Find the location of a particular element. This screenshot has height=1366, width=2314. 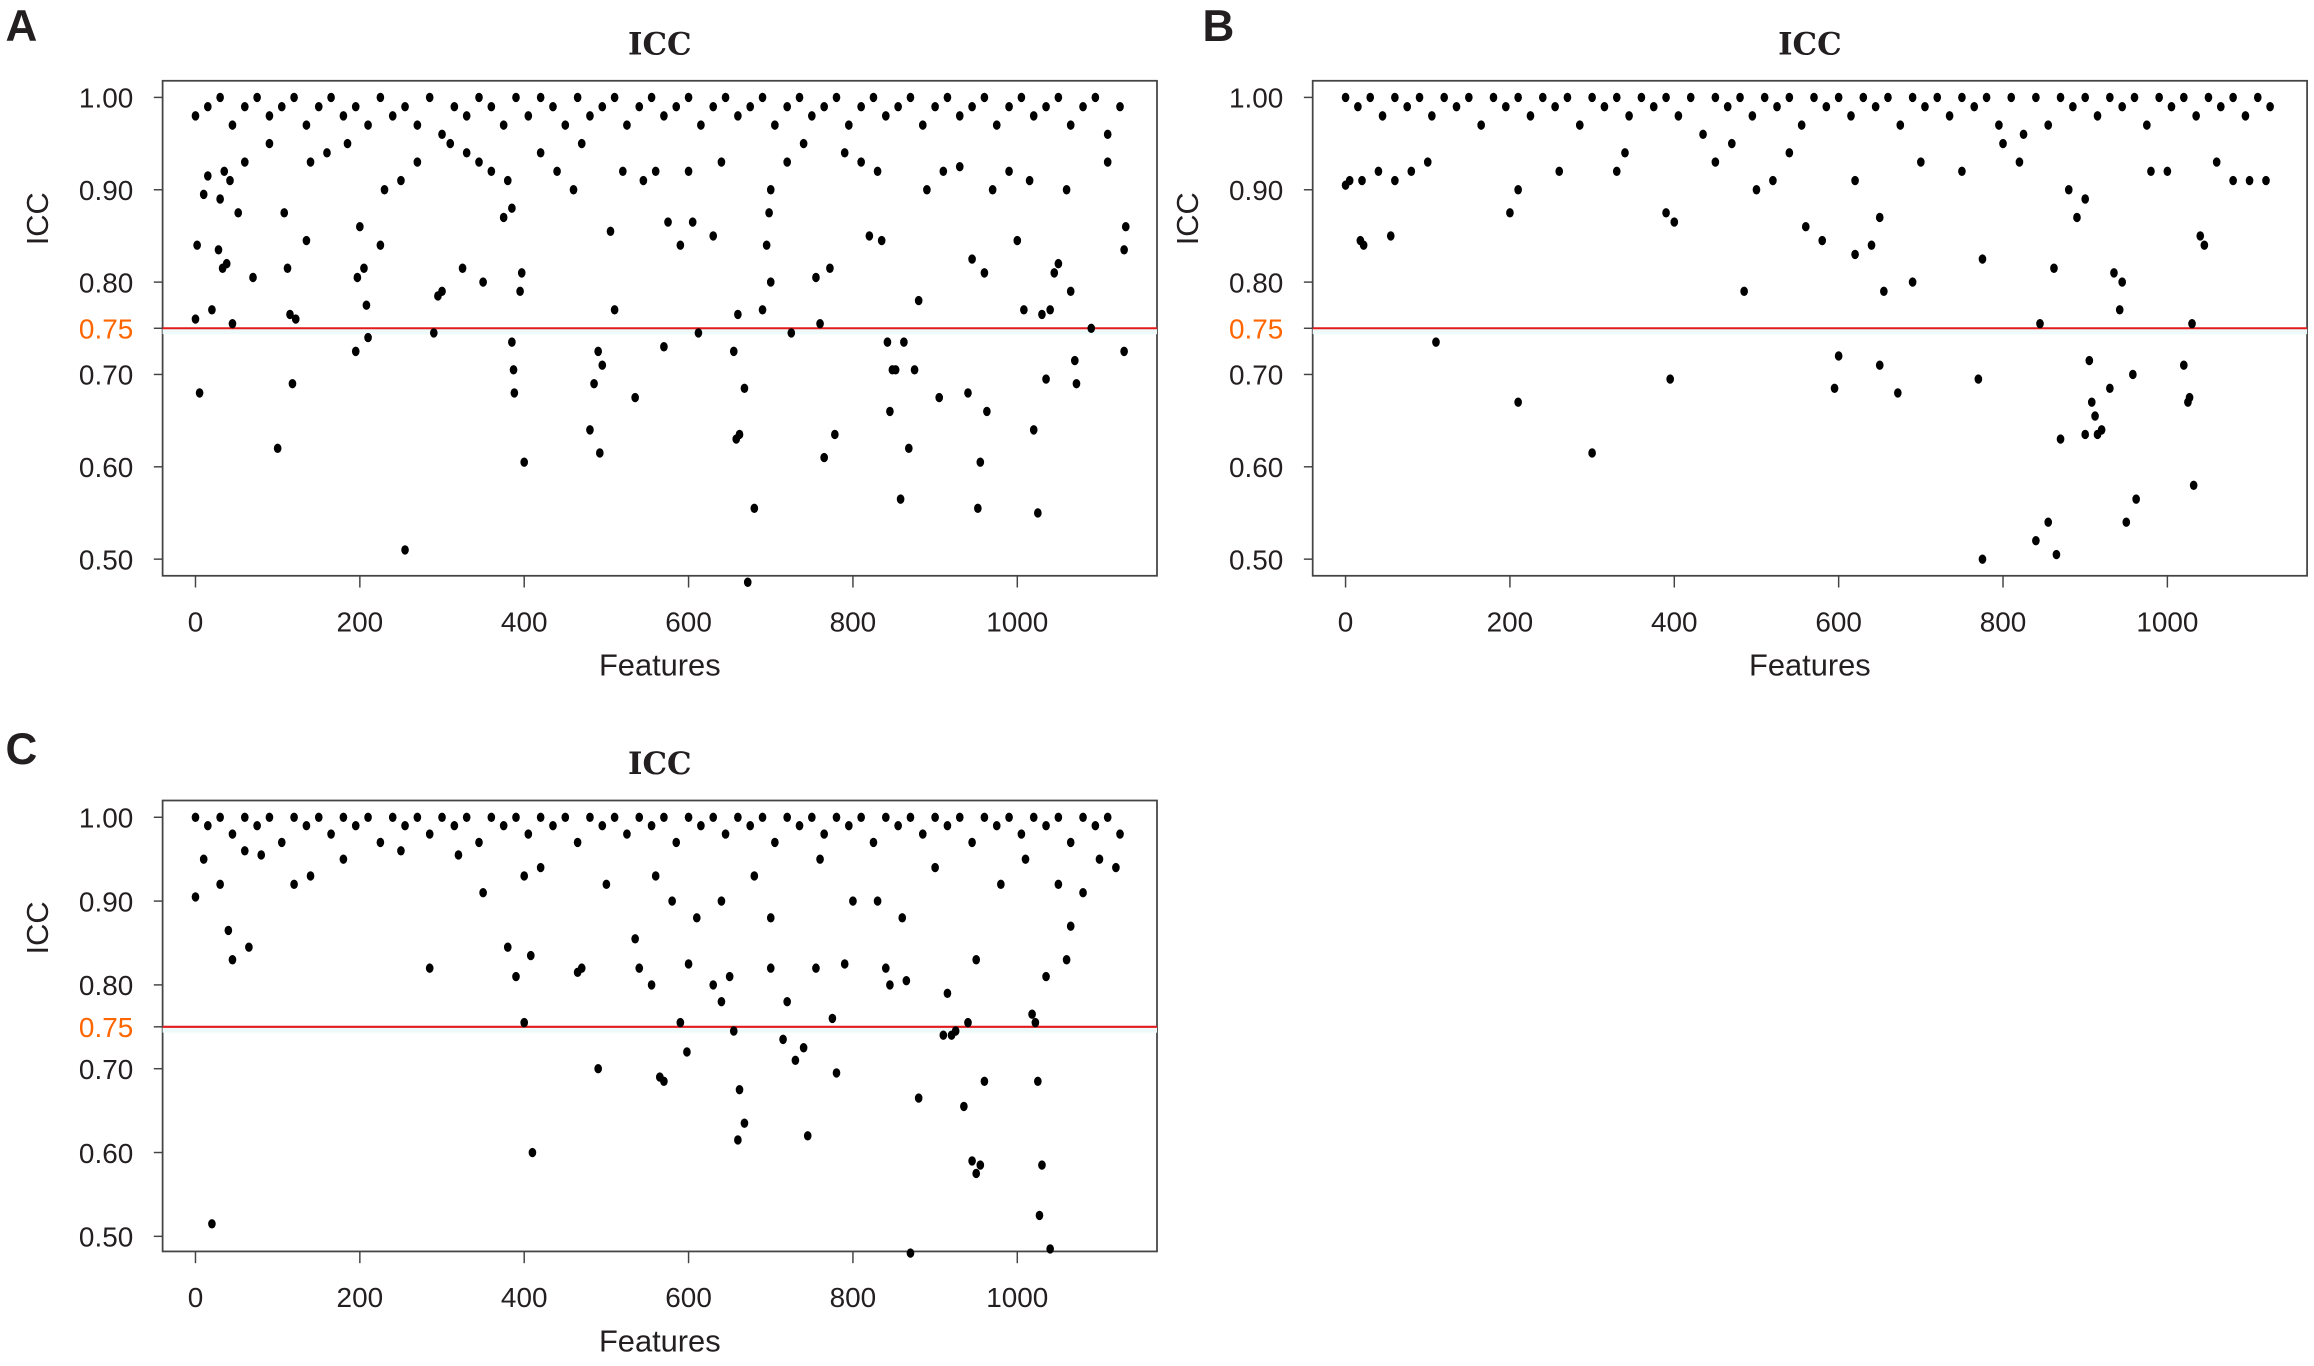

y-tick-label: 0.90 is located at coordinates (1256, 190).